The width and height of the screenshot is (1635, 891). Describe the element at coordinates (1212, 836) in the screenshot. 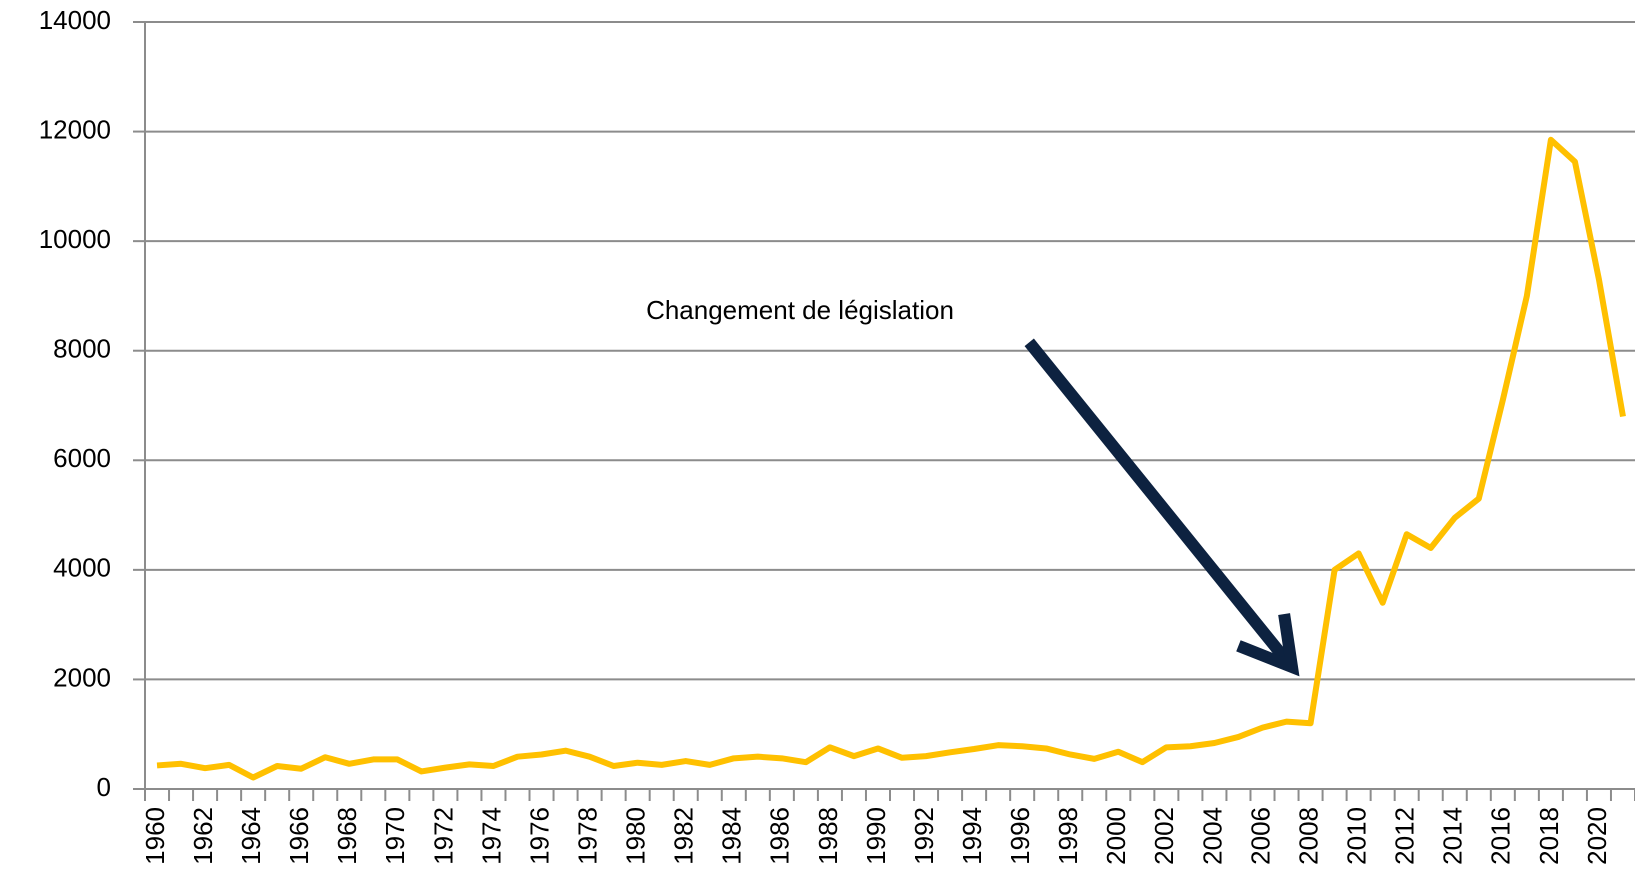

I see `x-tick-label: 2004` at that location.